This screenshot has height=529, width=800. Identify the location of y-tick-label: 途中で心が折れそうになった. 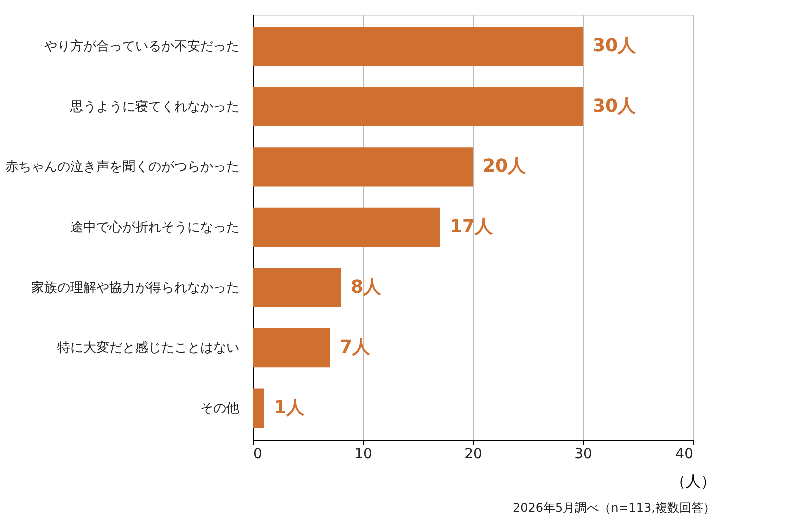
(155, 228).